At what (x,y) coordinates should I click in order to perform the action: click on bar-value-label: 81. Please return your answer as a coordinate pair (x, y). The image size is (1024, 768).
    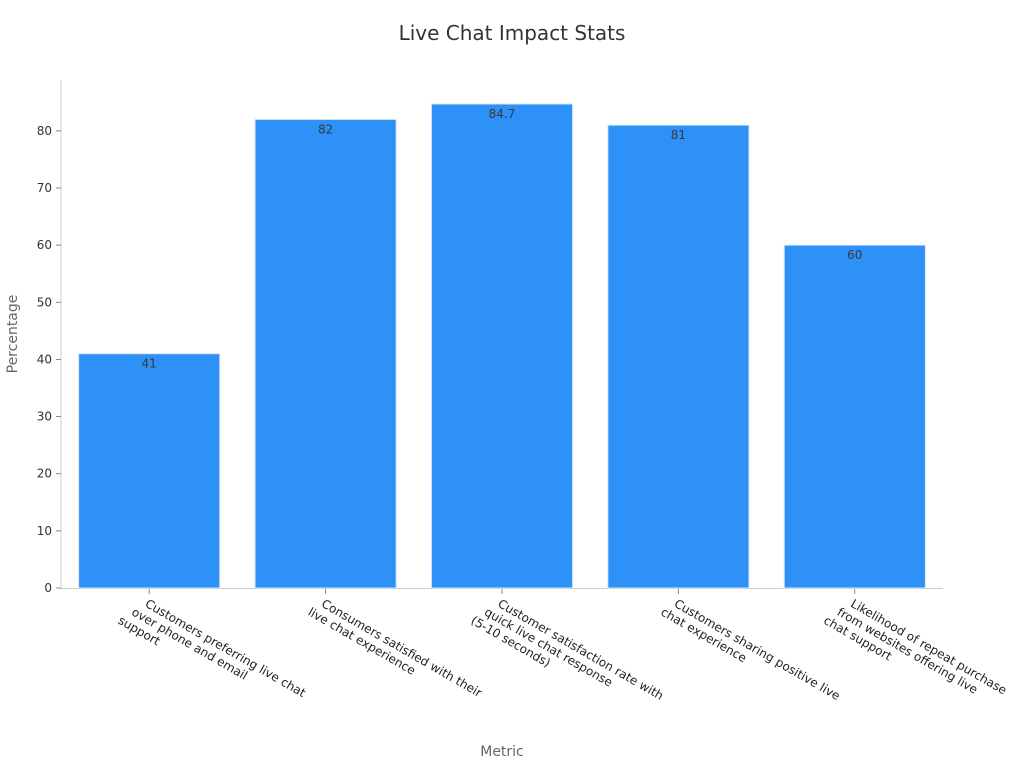
    Looking at the image, I should click on (678, 135).